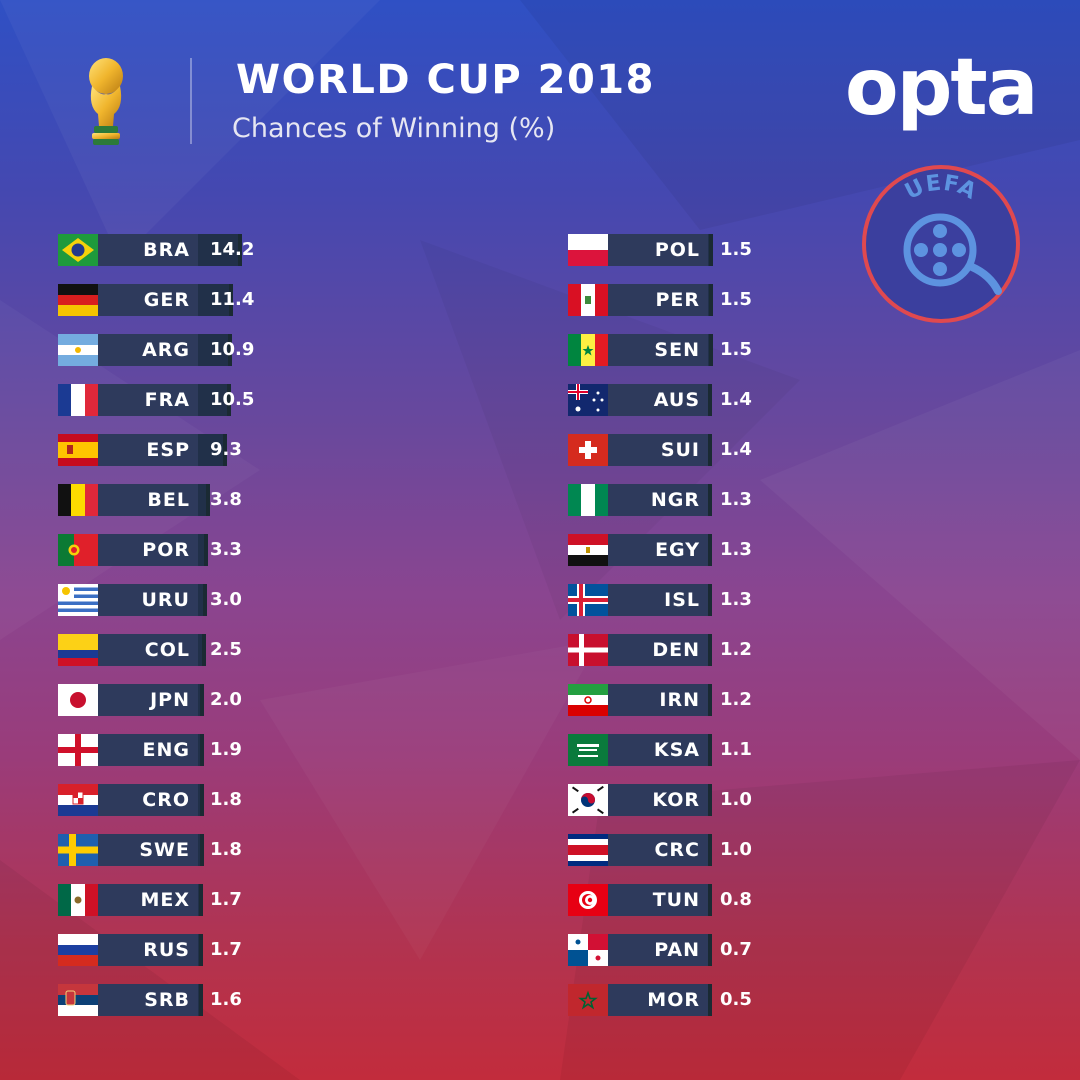 The image size is (1080, 1080). I want to click on opta-logo: opta, so click(941, 88).